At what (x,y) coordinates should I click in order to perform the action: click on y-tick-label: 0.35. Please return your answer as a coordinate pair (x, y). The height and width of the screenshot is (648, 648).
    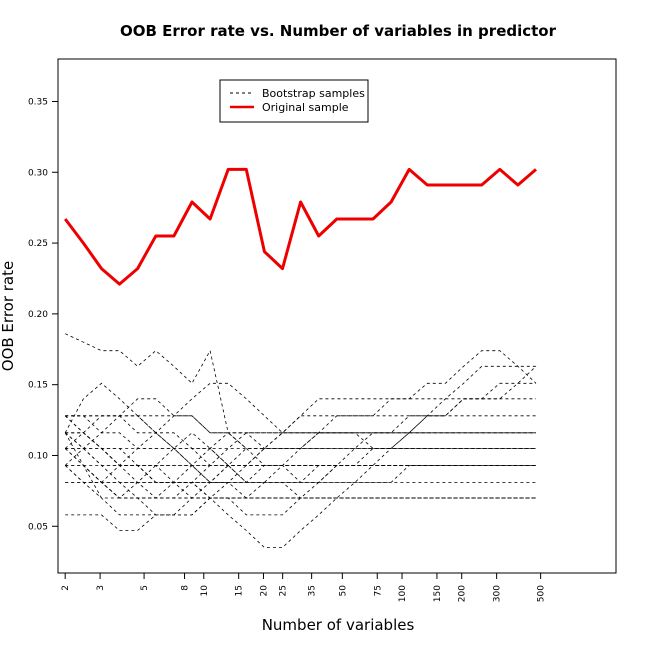
    Looking at the image, I should click on (38, 102).